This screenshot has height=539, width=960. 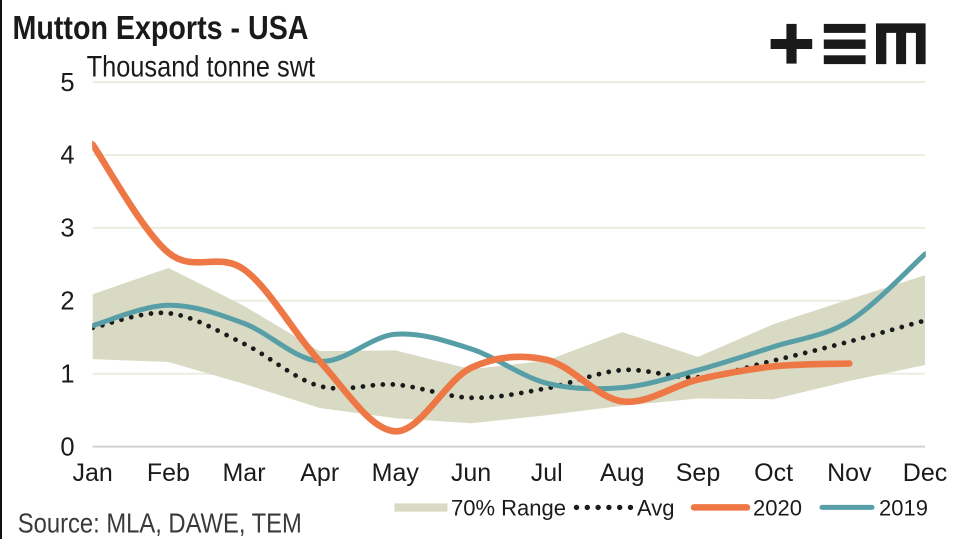 What do you see at coordinates (396, 473) in the screenshot?
I see `svg-text: May` at bounding box center [396, 473].